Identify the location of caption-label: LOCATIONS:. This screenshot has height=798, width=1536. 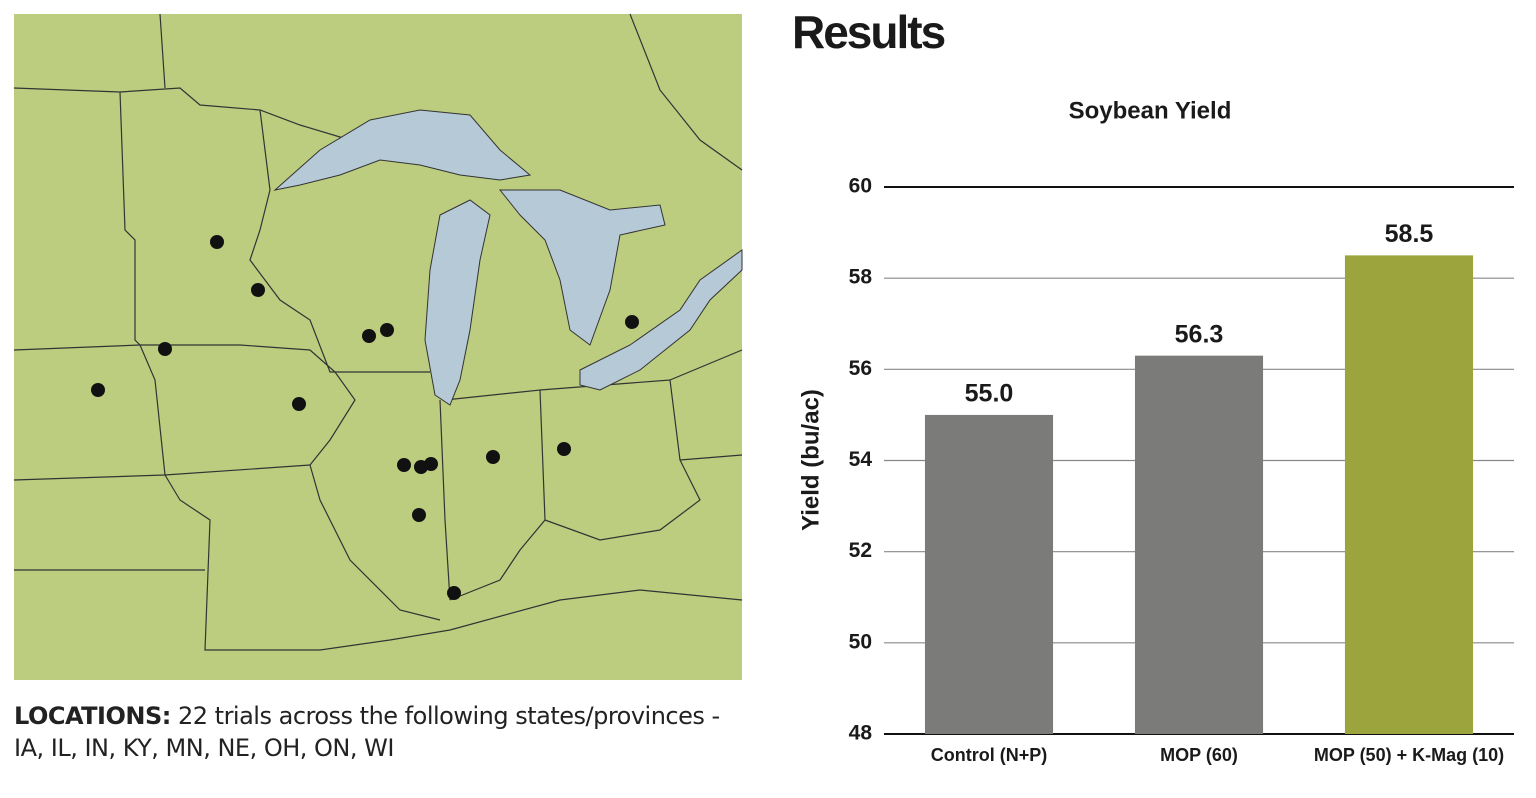
(92, 716).